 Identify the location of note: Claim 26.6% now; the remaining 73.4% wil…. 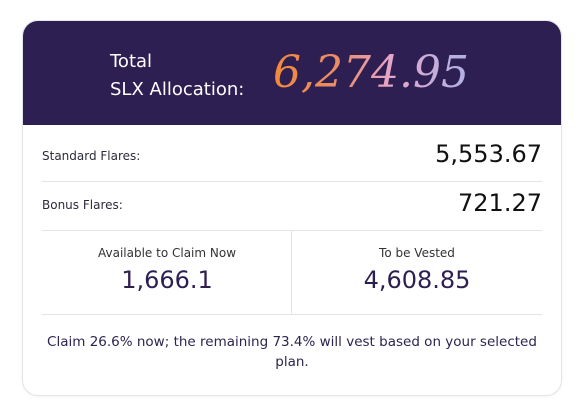
(292, 352).